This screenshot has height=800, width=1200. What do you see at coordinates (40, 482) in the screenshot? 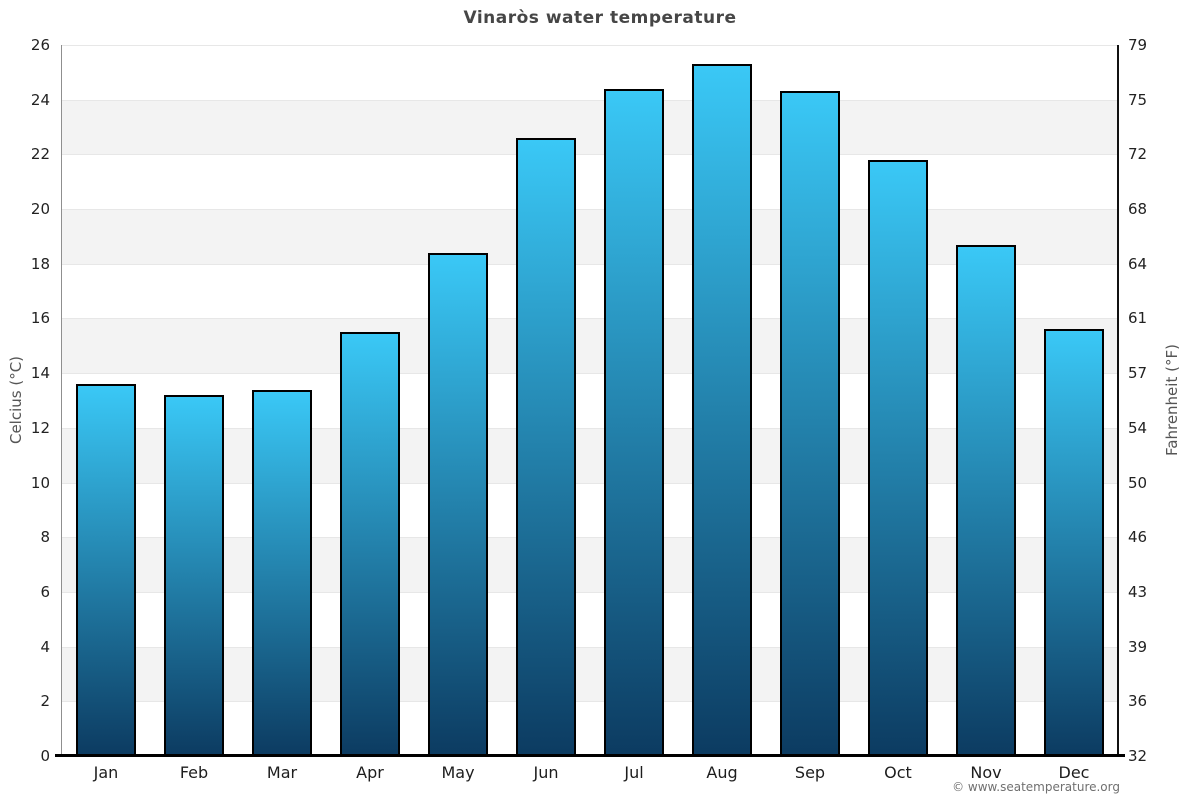
I see `y-tick-left-10: 10` at bounding box center [40, 482].